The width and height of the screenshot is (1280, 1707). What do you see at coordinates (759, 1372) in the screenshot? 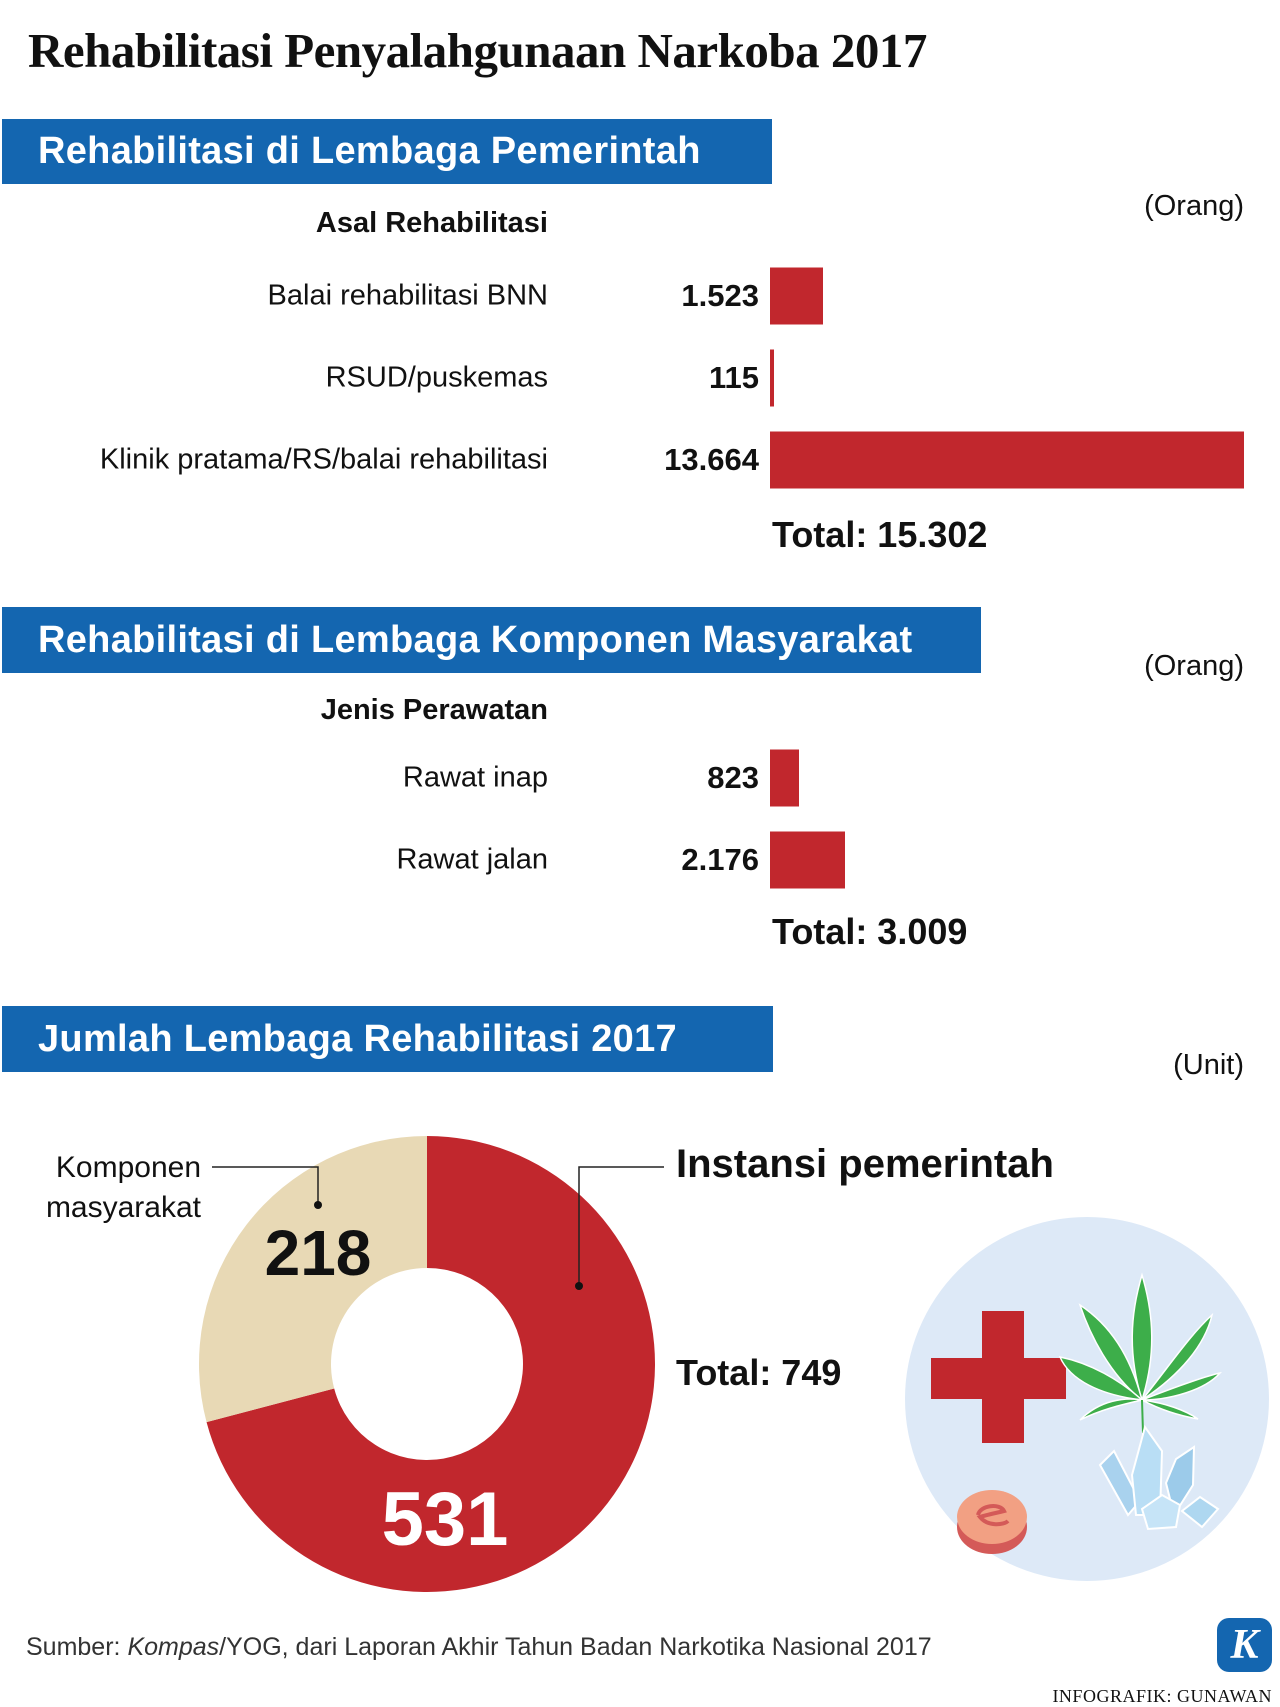
I see `donut-total-label: Total: 749` at bounding box center [759, 1372].